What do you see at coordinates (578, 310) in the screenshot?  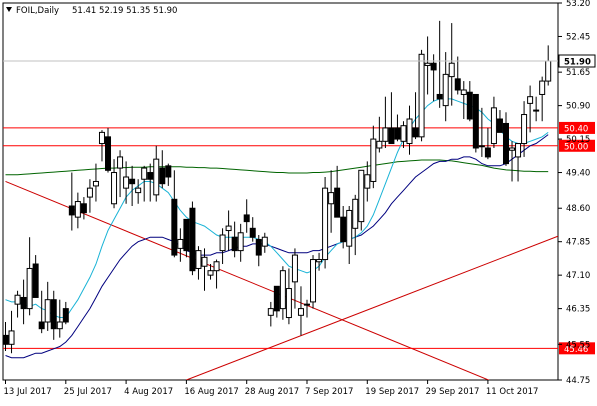 I see `y-tick-label: 46.35` at bounding box center [578, 310].